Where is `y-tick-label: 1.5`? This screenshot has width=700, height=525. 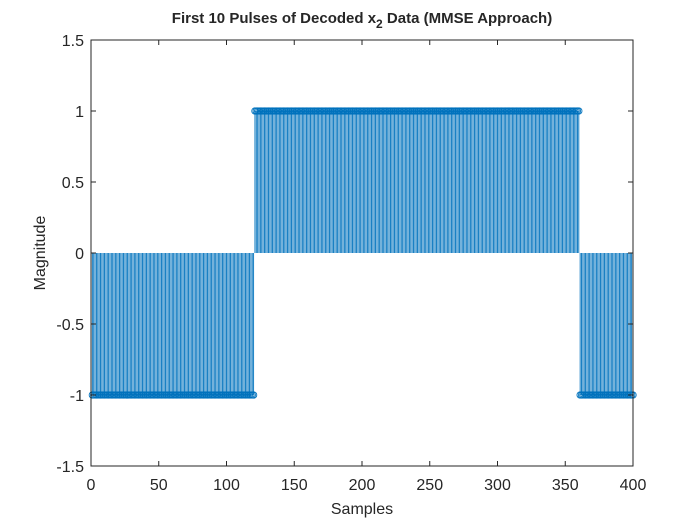
y-tick-label: 1.5 is located at coordinates (73, 41).